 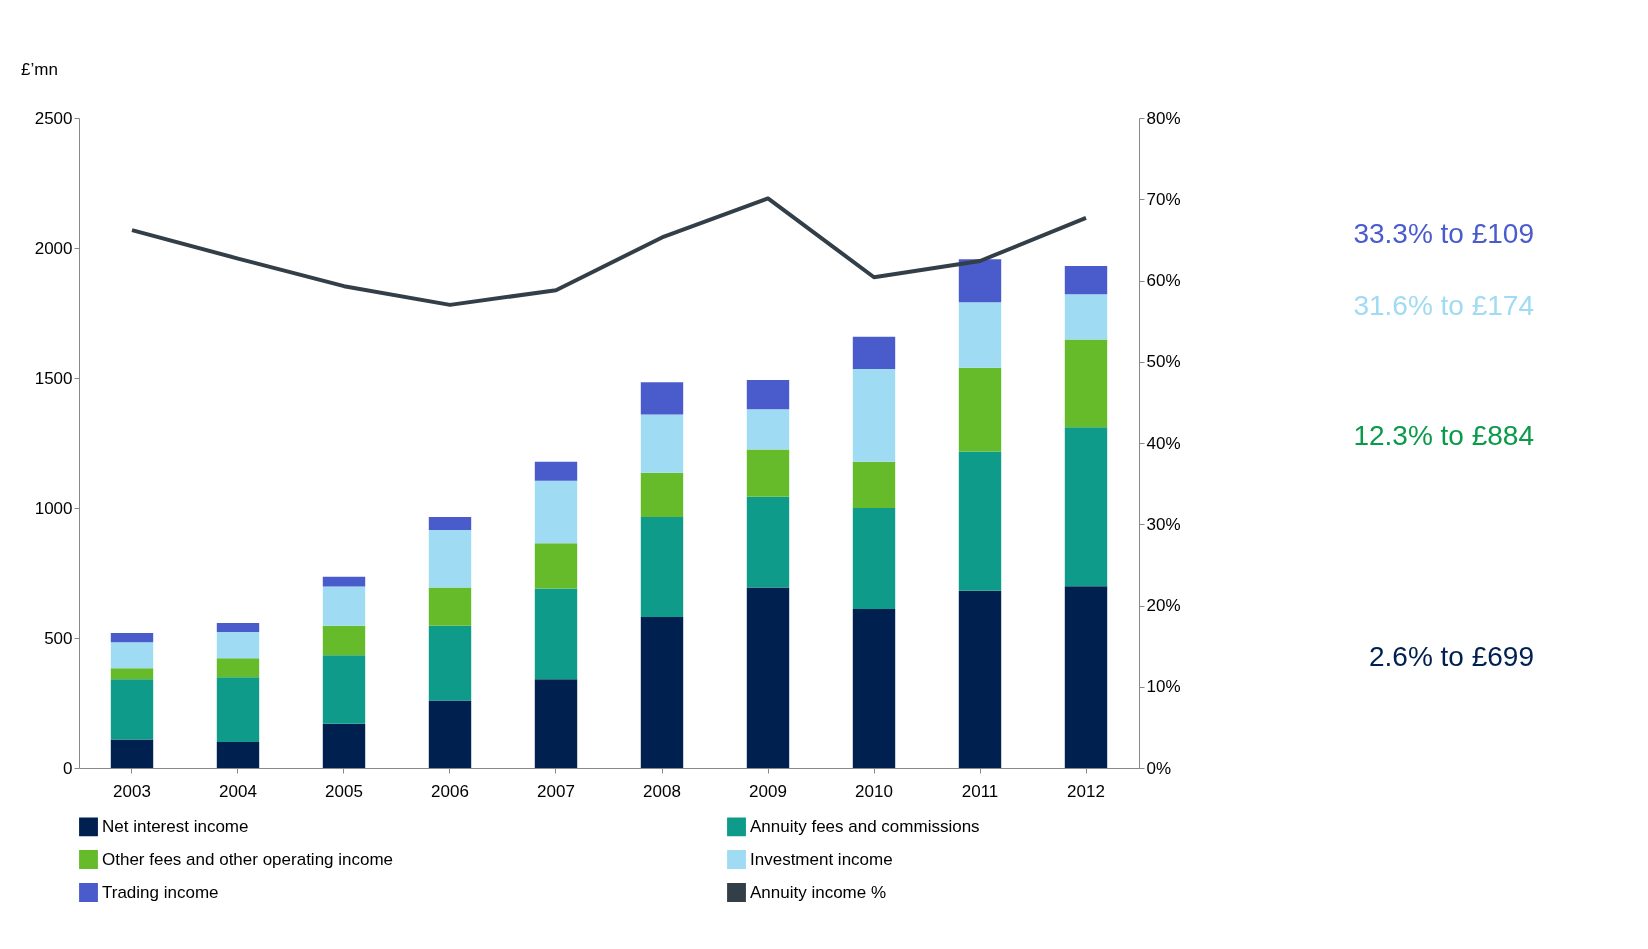 I want to click on x-tick-label: 2004, so click(x=238, y=791).